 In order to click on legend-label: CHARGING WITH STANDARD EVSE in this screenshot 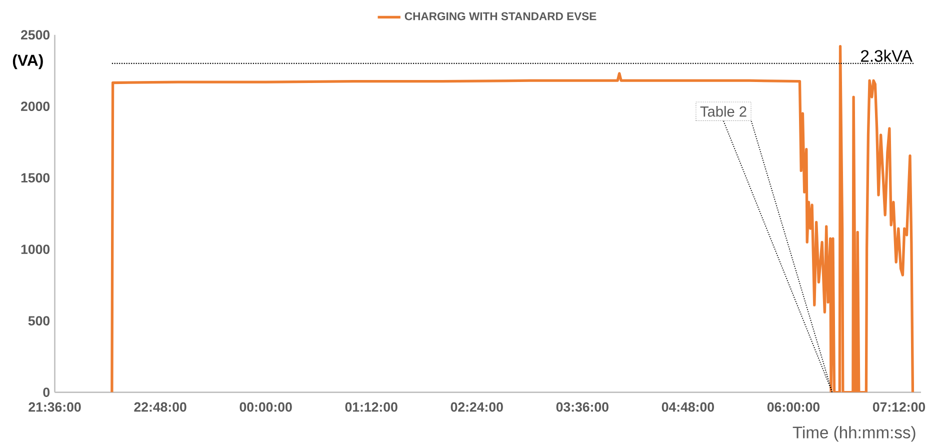, I will do `click(500, 16)`.